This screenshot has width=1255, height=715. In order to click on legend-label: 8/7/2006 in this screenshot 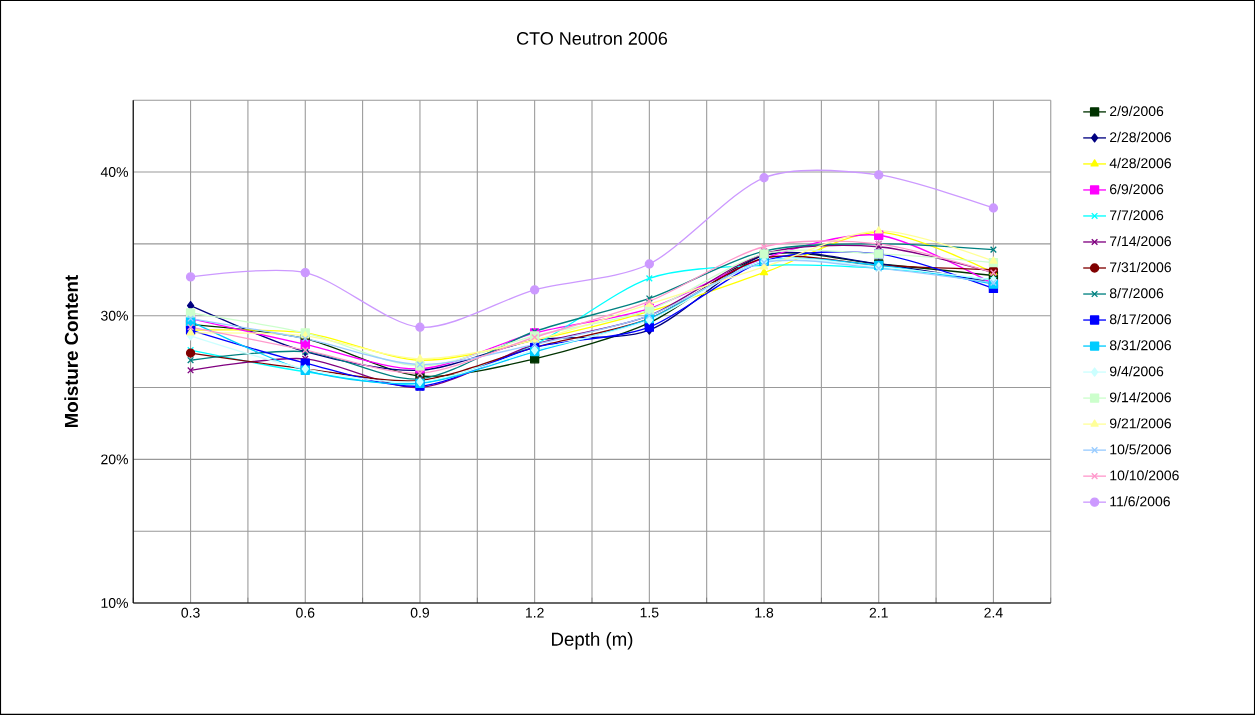, I will do `click(1136, 293)`.